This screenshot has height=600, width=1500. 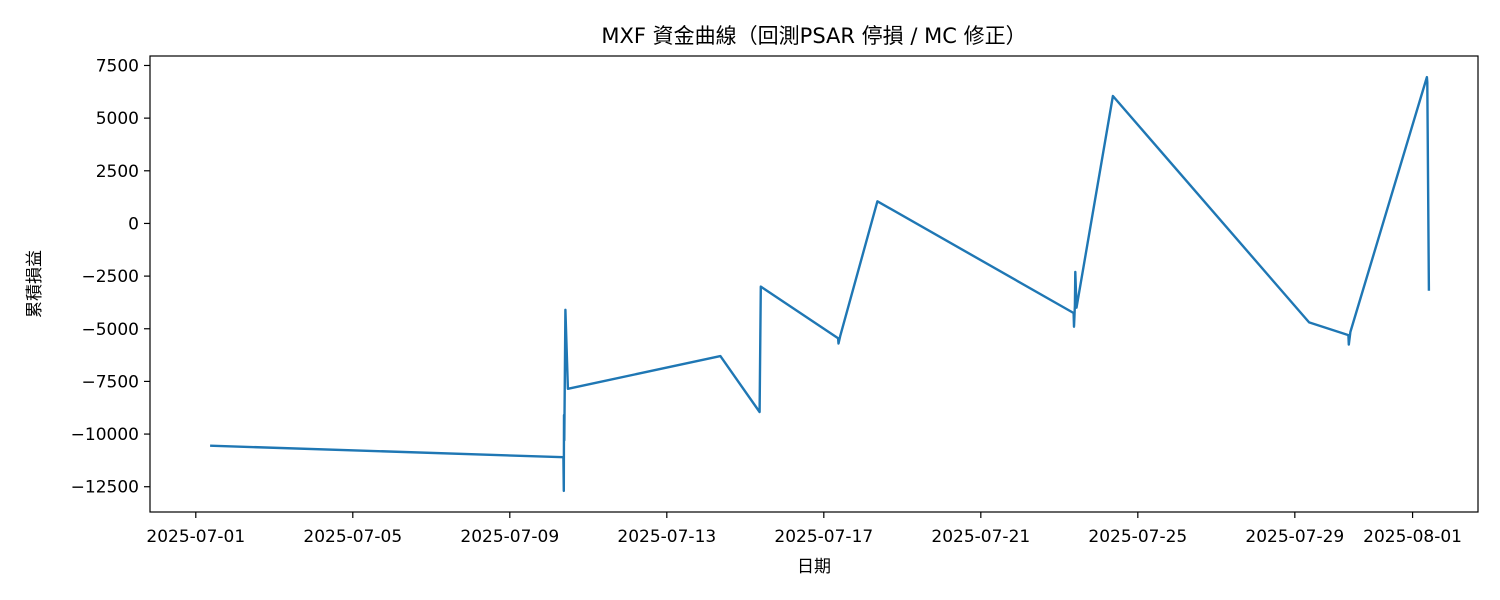 I want to click on y-tick-label-6: −7500, so click(x=110, y=382).